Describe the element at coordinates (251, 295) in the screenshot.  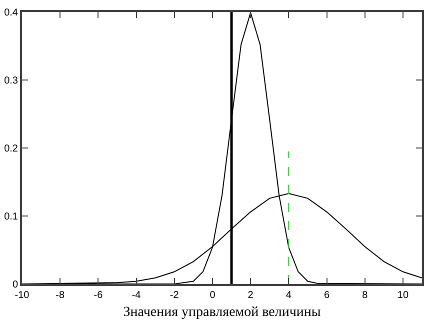
I see `x-tick-label: 2` at that location.